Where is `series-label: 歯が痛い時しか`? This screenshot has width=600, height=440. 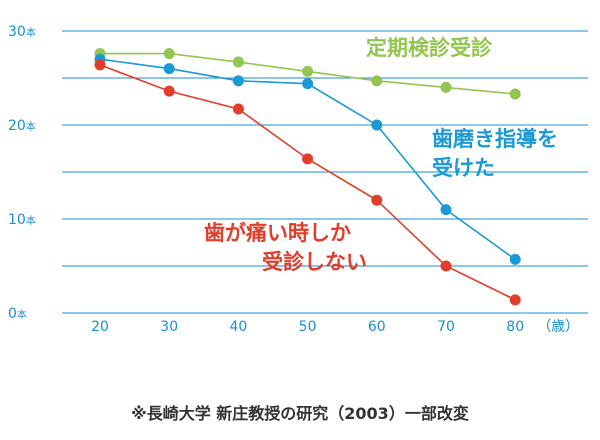 series-label: 歯が痛い時しか is located at coordinates (277, 233).